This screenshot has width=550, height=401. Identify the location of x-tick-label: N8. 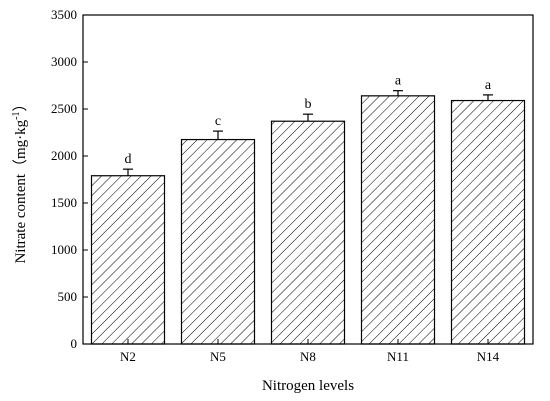
(308, 356).